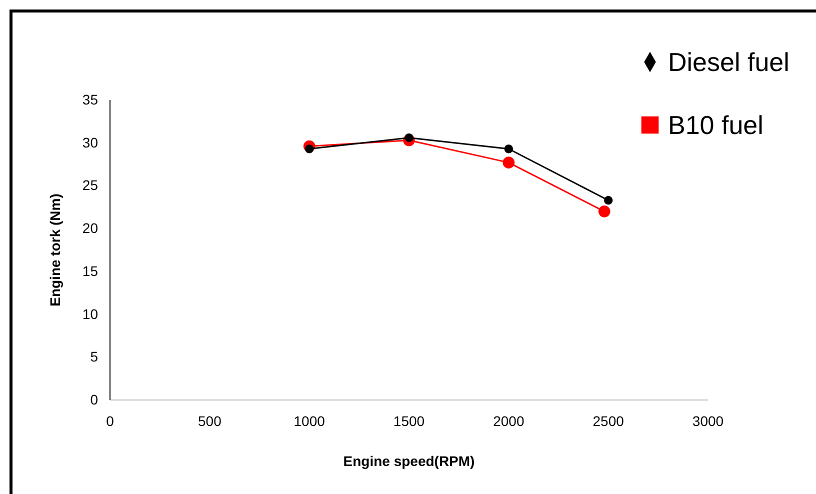 This screenshot has width=816, height=494. What do you see at coordinates (90, 270) in the screenshot?
I see `y-tick-label: 15` at bounding box center [90, 270].